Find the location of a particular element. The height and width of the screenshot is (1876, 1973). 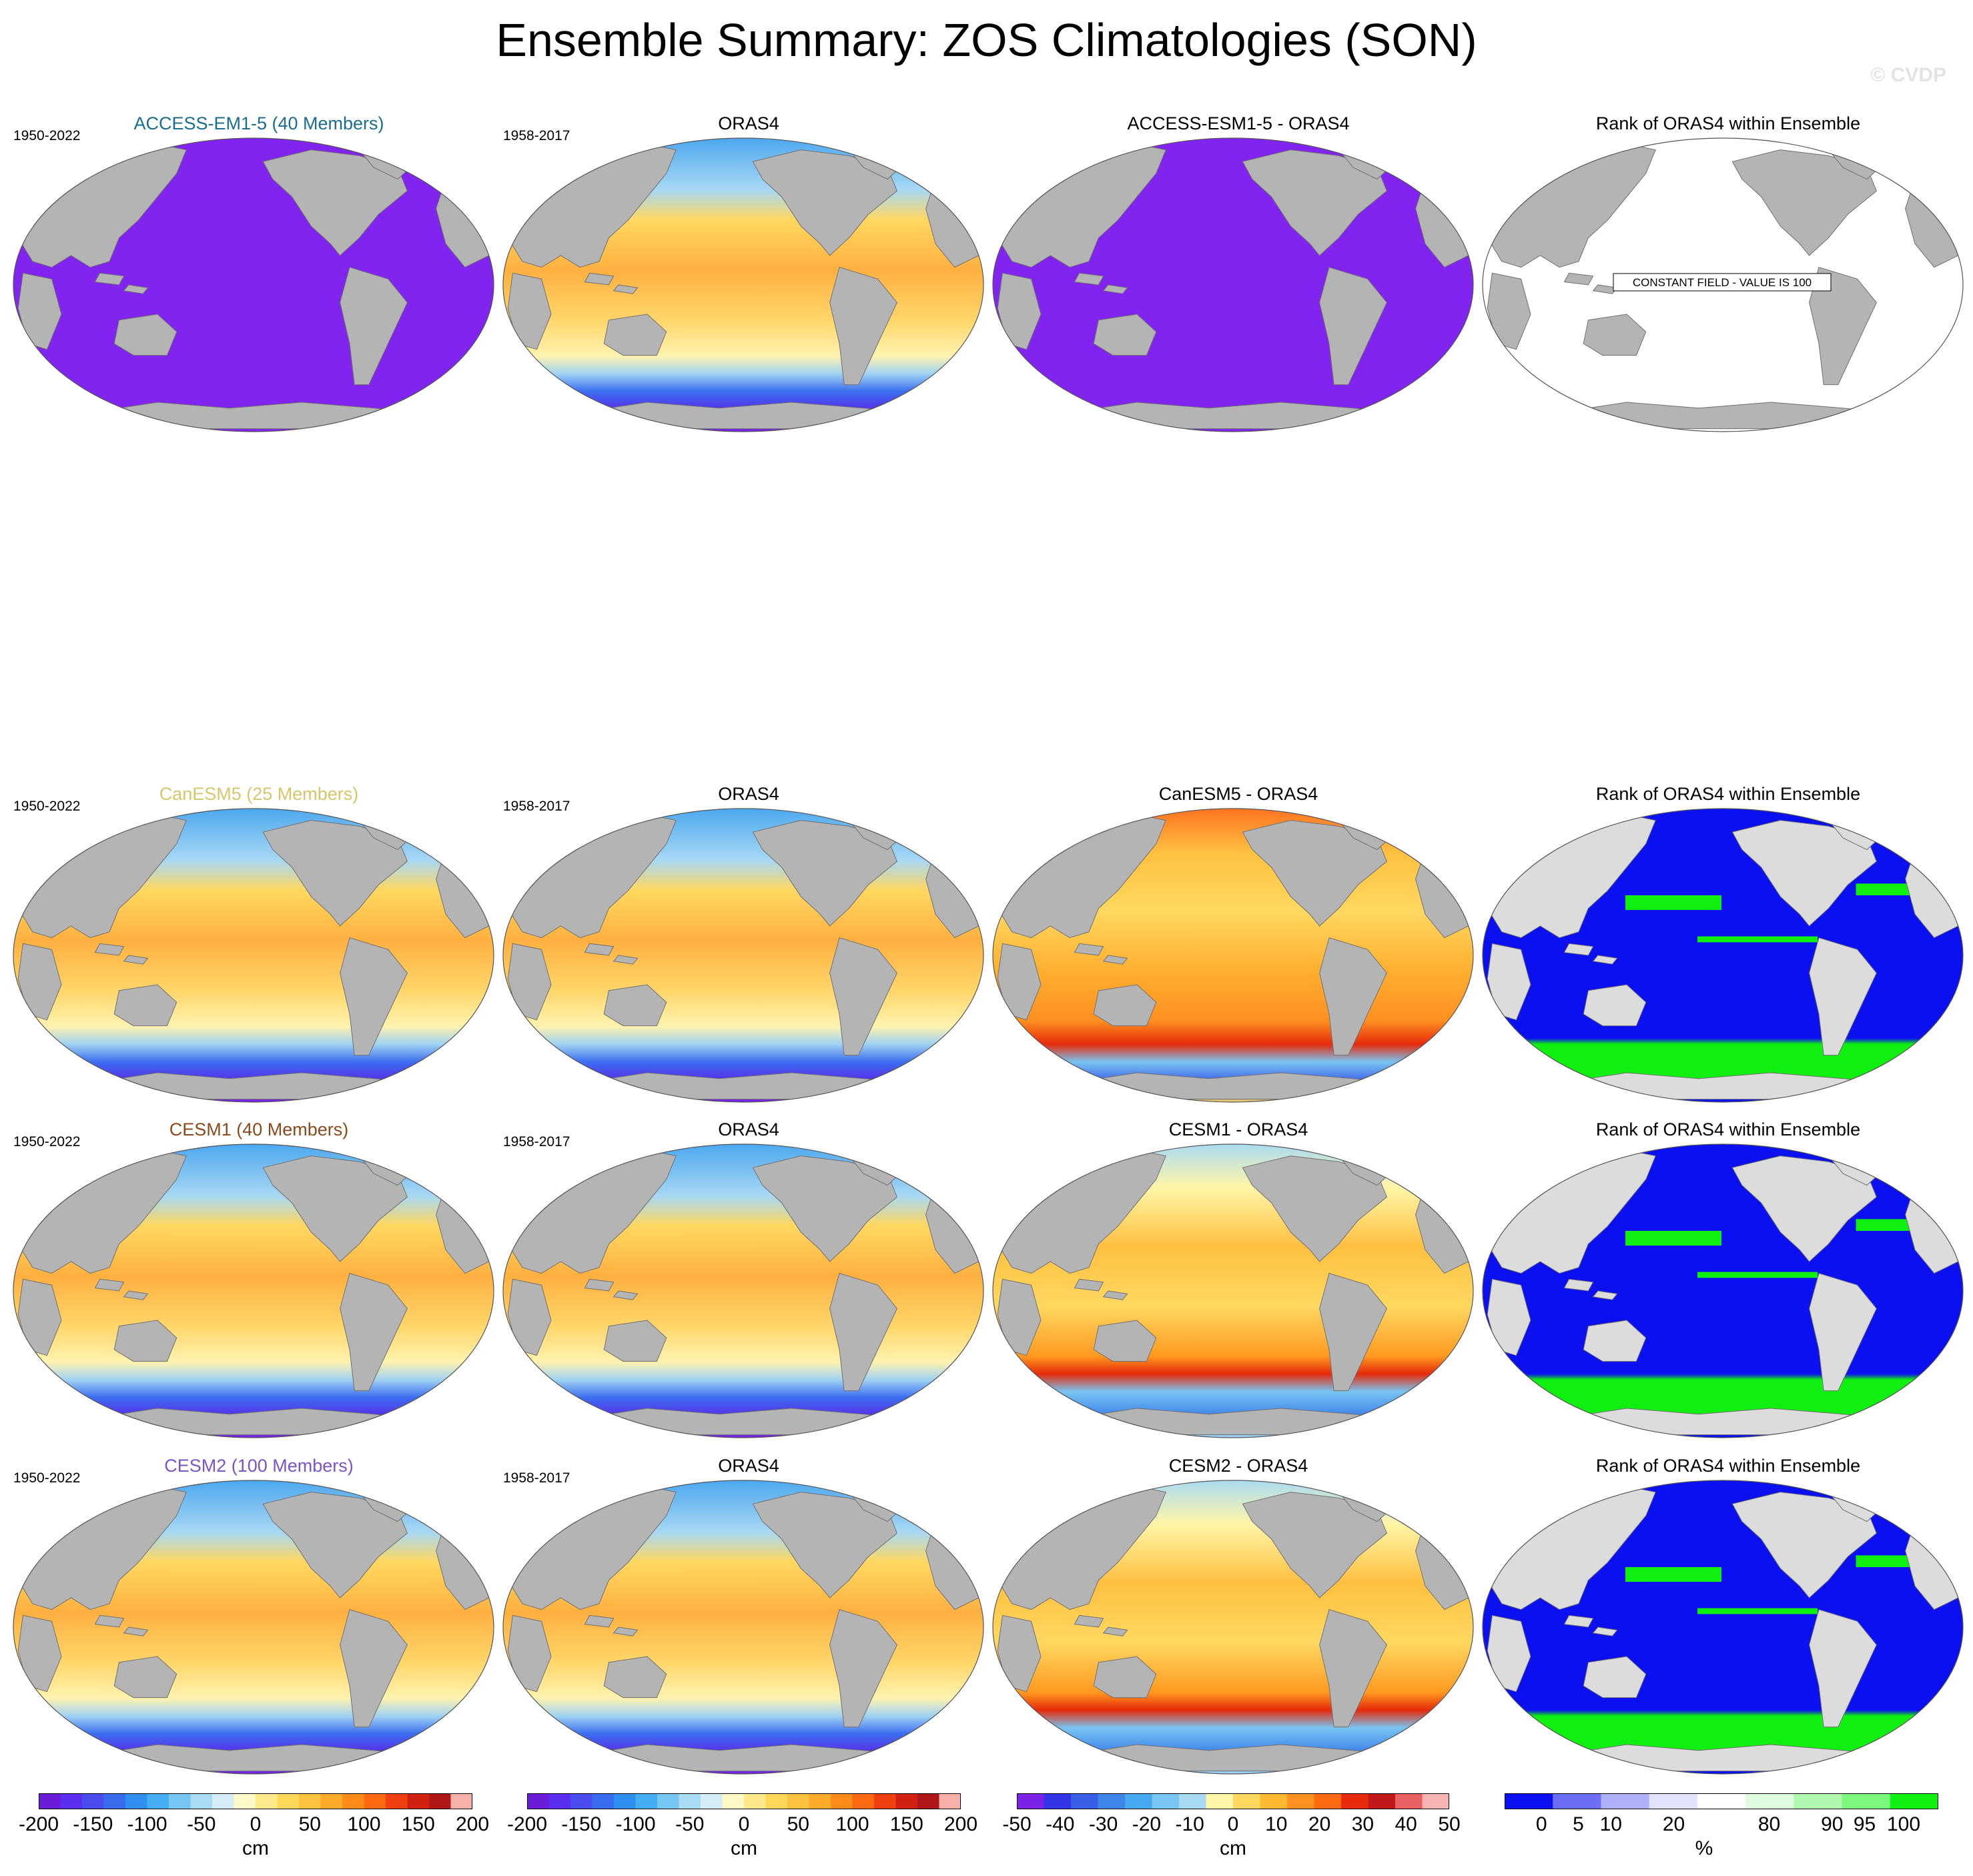

colorbar-climatology: -200 -150 -100 -50 0 50 100 150 200 cm is located at coordinates (254, 1830).